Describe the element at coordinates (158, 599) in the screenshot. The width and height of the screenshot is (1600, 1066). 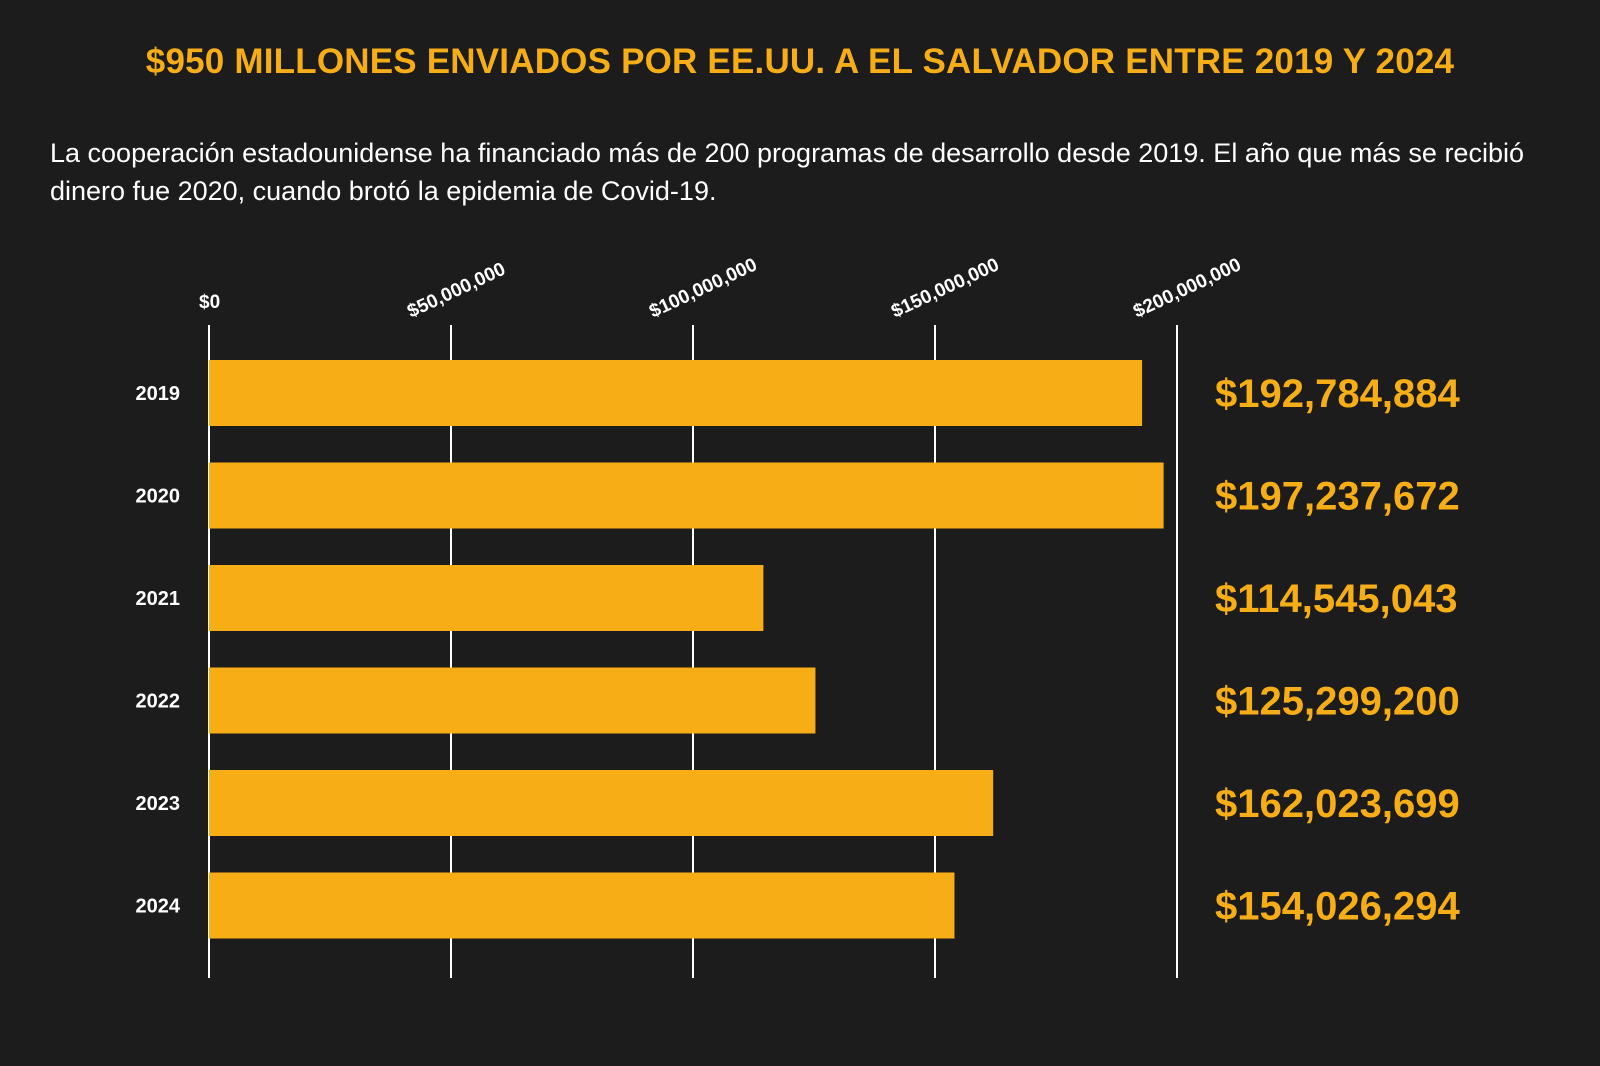
I see `category-label-2021: 2021` at that location.